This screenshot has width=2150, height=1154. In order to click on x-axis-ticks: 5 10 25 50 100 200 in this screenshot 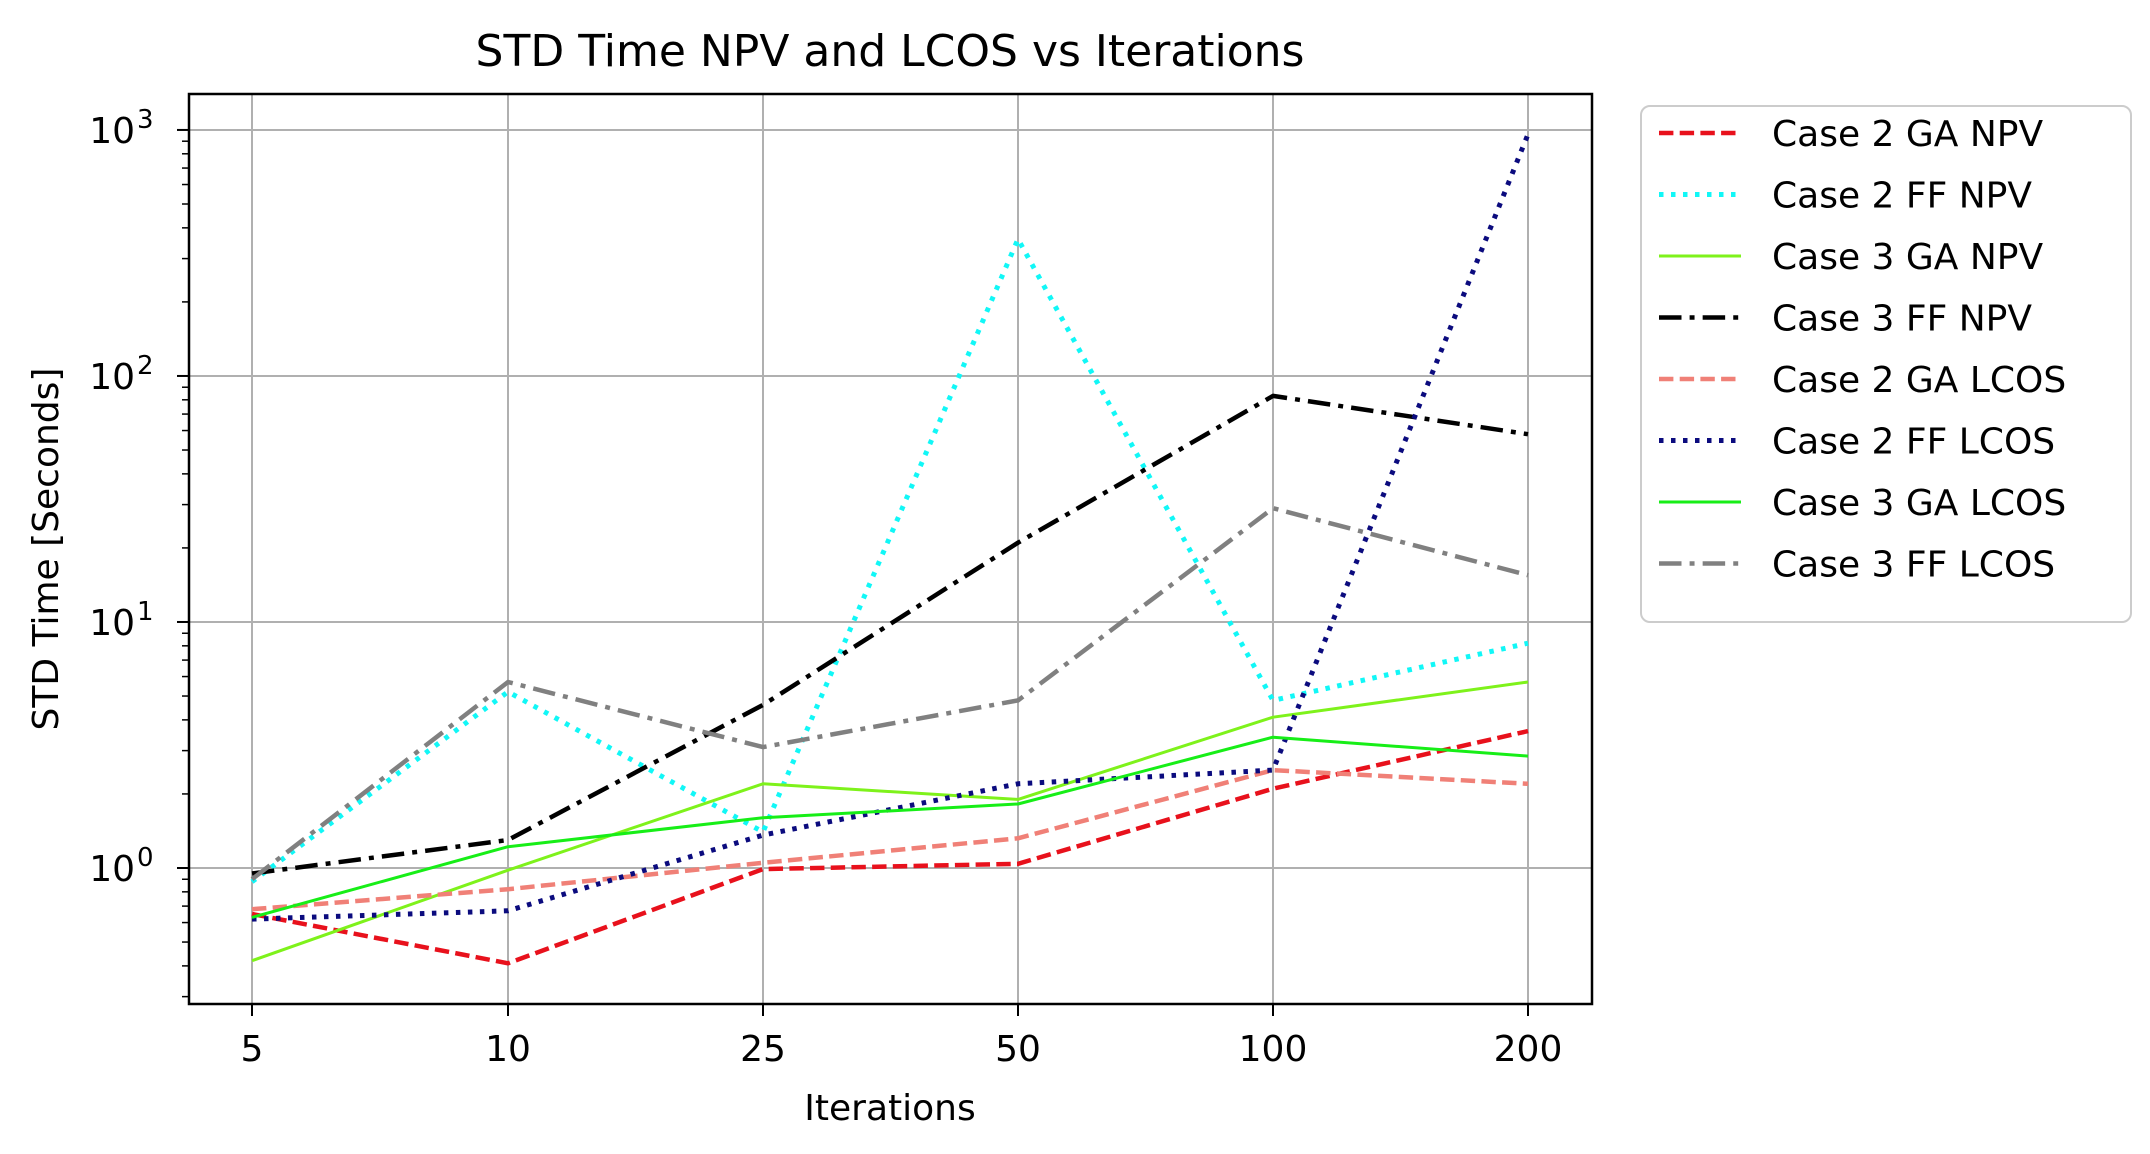, I will do `click(902, 1037)`.